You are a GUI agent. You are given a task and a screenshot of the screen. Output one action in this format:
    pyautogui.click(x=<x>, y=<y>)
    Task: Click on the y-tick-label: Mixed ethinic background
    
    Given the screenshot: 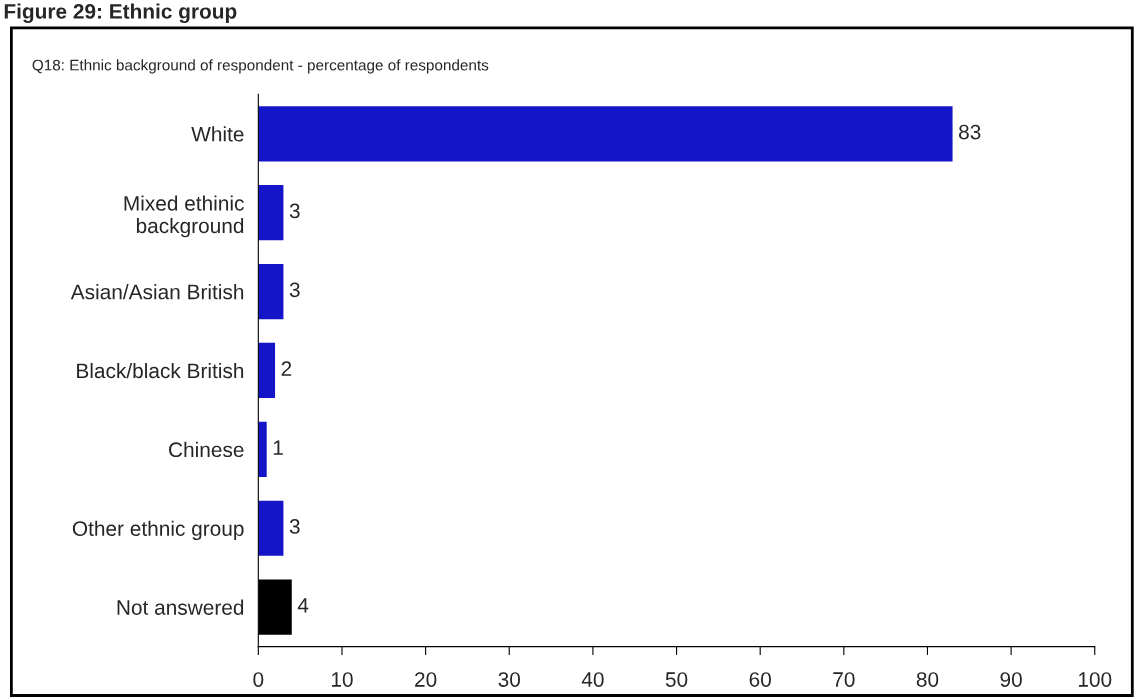 What is the action you would take?
    pyautogui.click(x=184, y=216)
    